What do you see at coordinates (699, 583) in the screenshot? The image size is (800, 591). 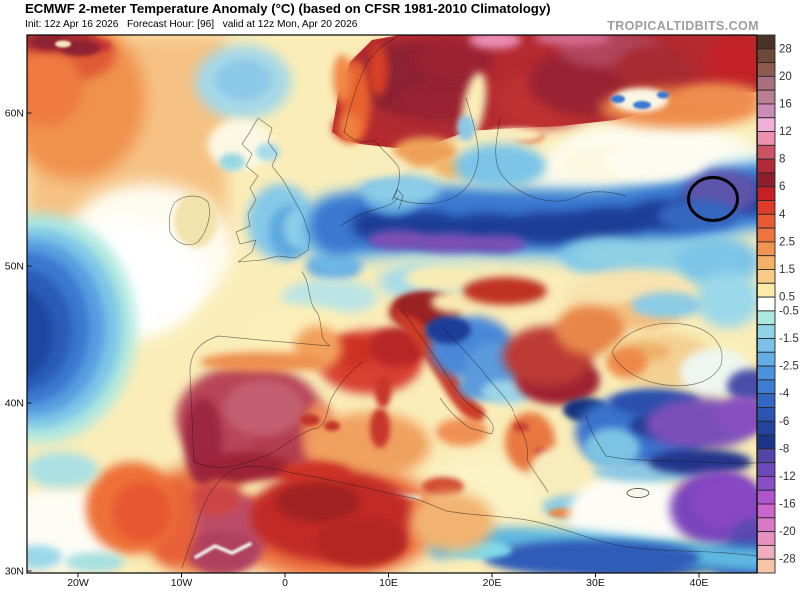 I see `svg-text: 40E` at bounding box center [699, 583].